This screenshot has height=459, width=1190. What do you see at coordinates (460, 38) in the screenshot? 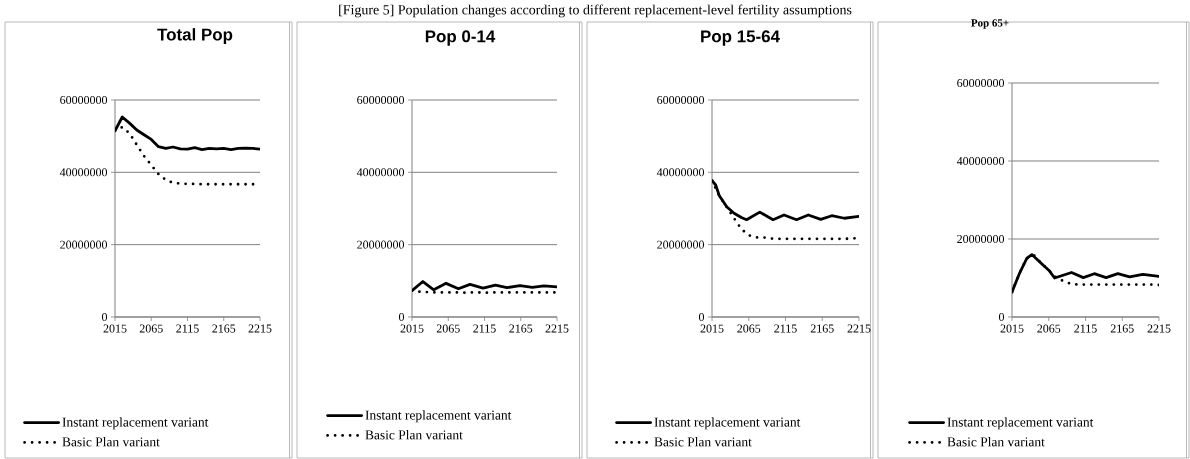
I see `chart-title: Pop 0-14` at bounding box center [460, 38].